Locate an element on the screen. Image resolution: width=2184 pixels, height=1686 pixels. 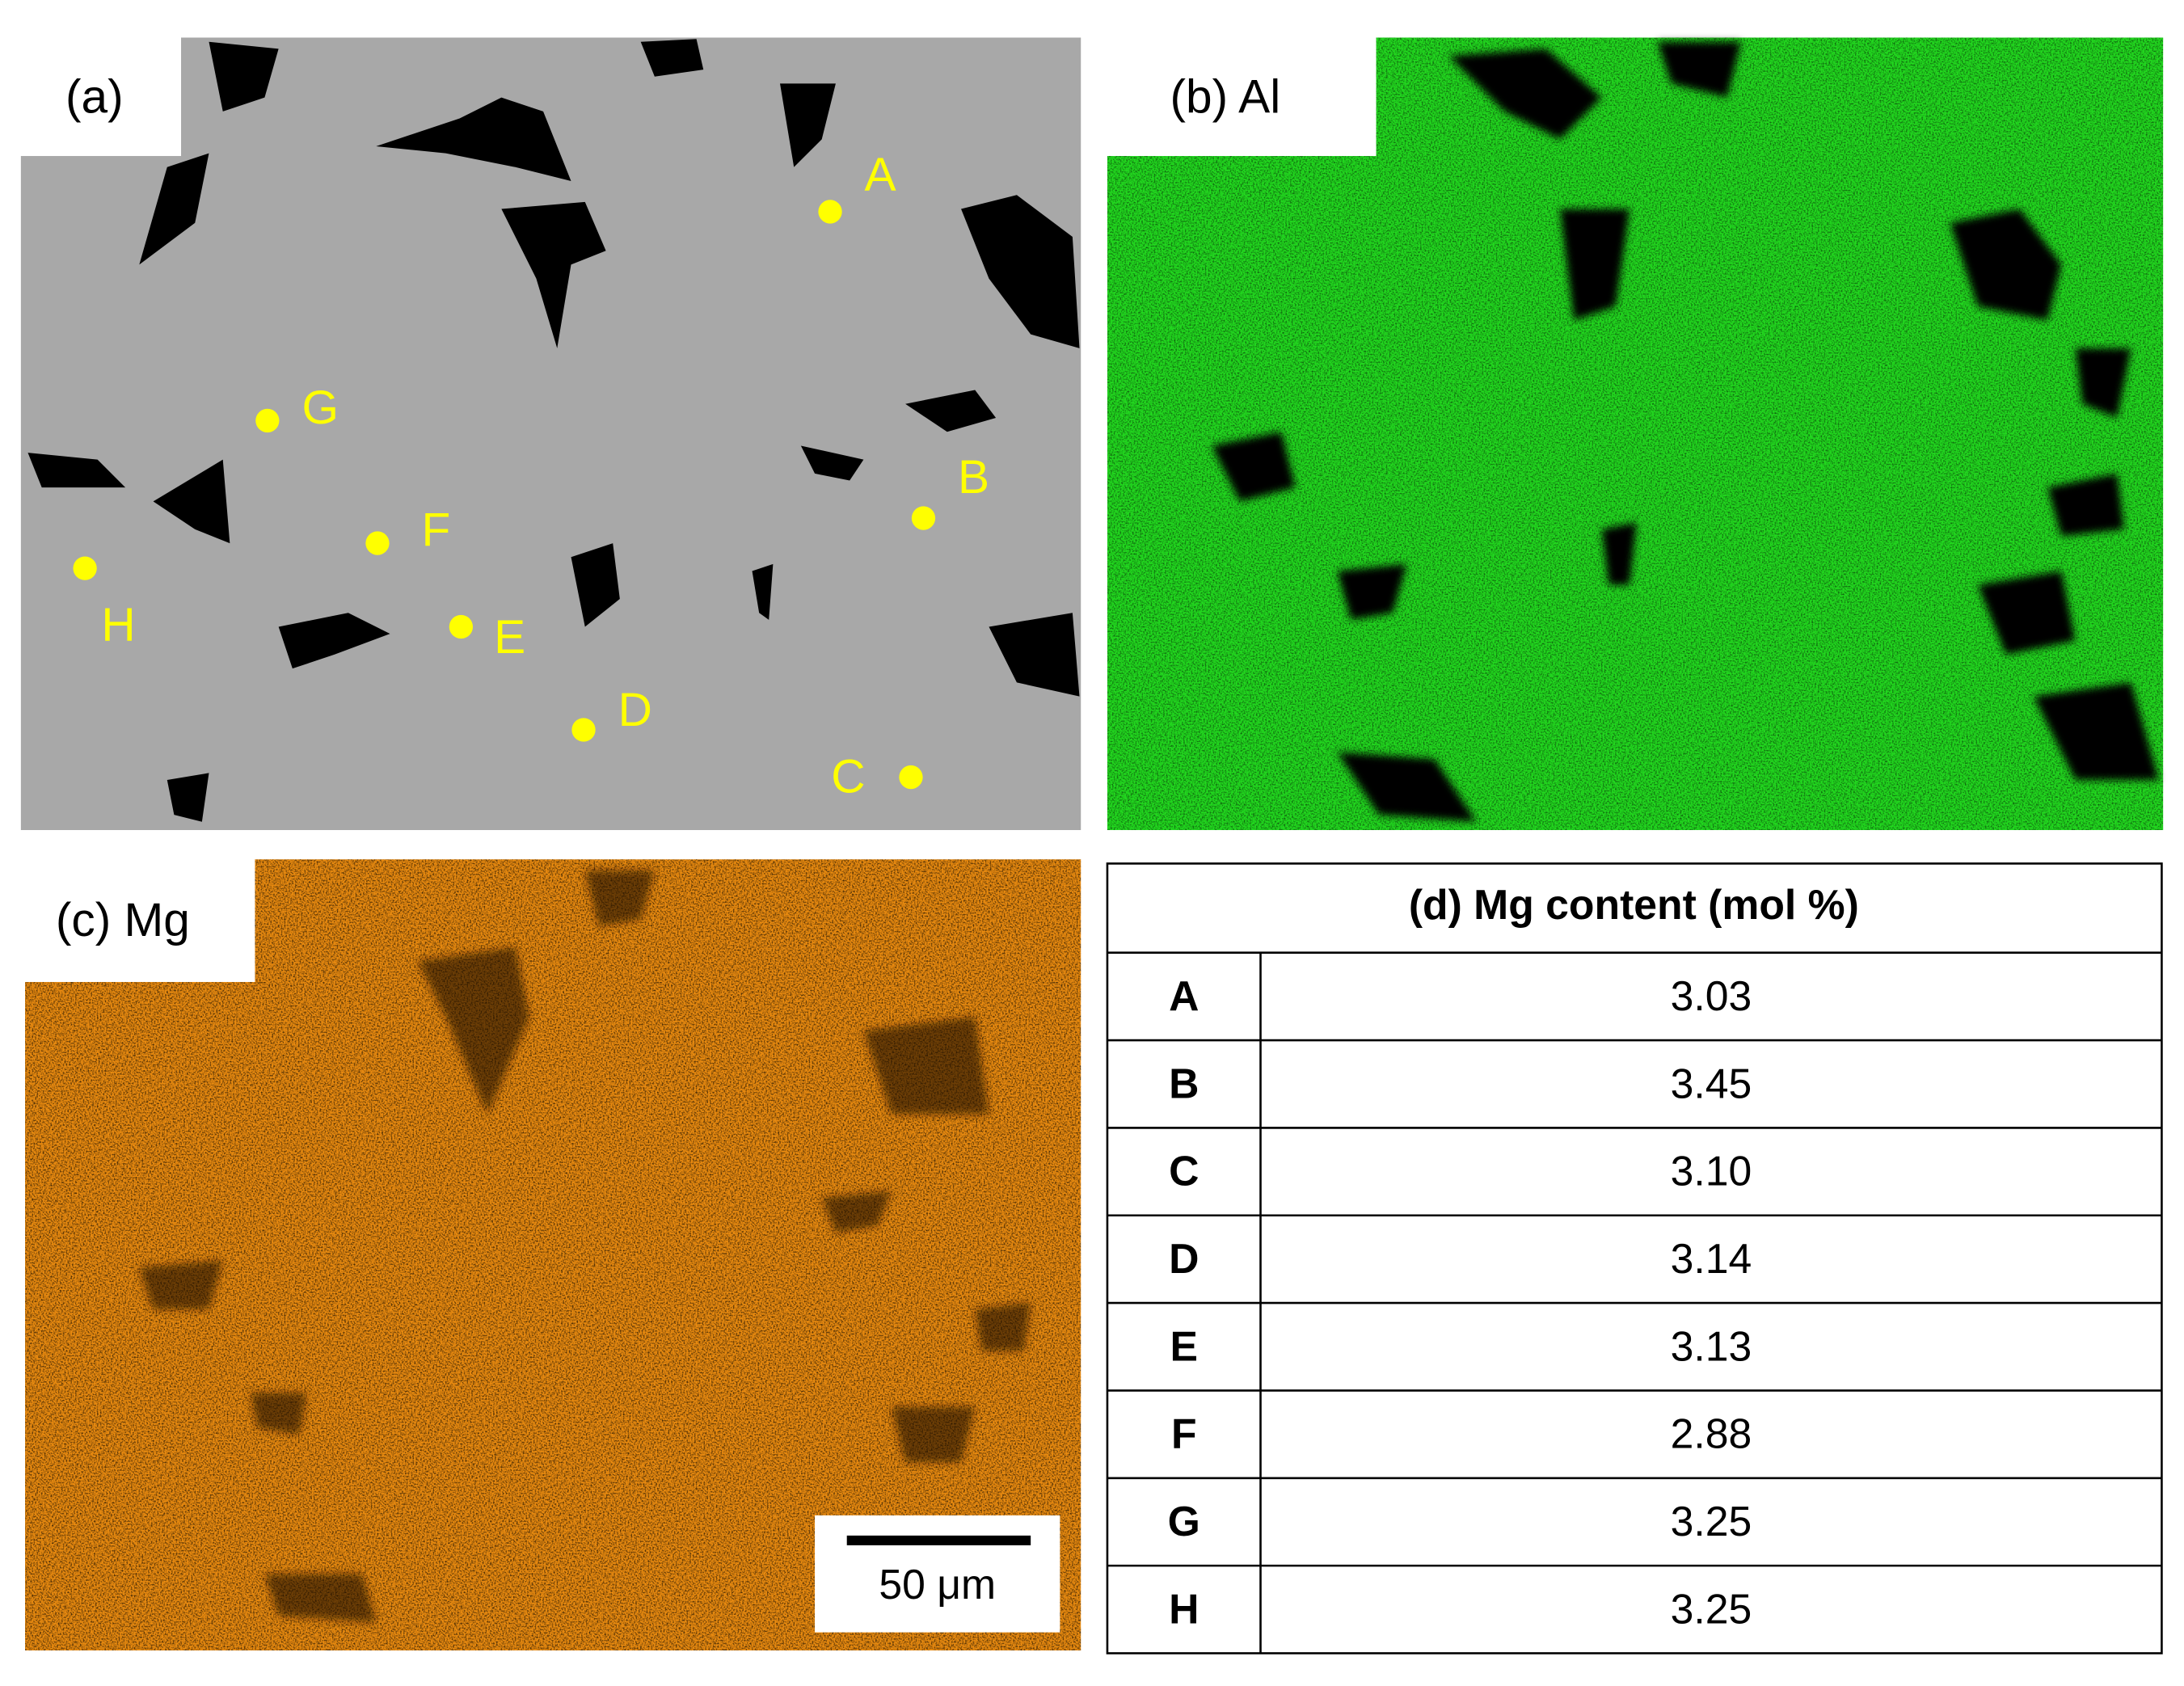
point-label: H is located at coordinates (118, 625).